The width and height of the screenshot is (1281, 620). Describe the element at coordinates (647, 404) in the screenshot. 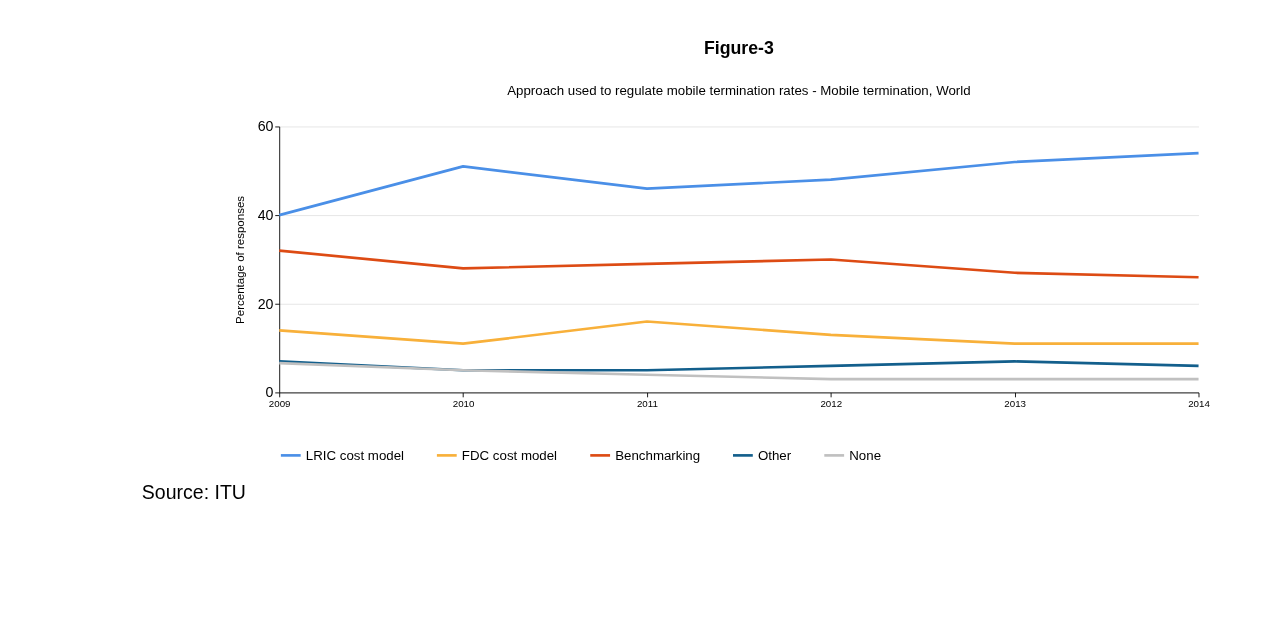

I see `x-tick-label: 2011` at that location.